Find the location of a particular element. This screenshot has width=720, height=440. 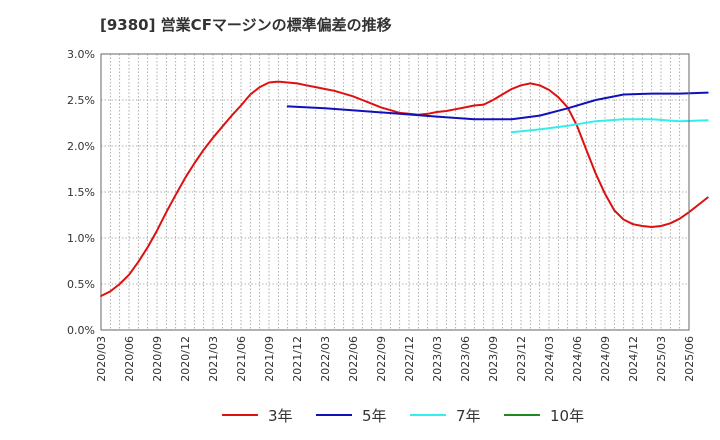

chart-title: [9380] 営業CFマージンの標準偏差の推移 is located at coordinates (246, 25).